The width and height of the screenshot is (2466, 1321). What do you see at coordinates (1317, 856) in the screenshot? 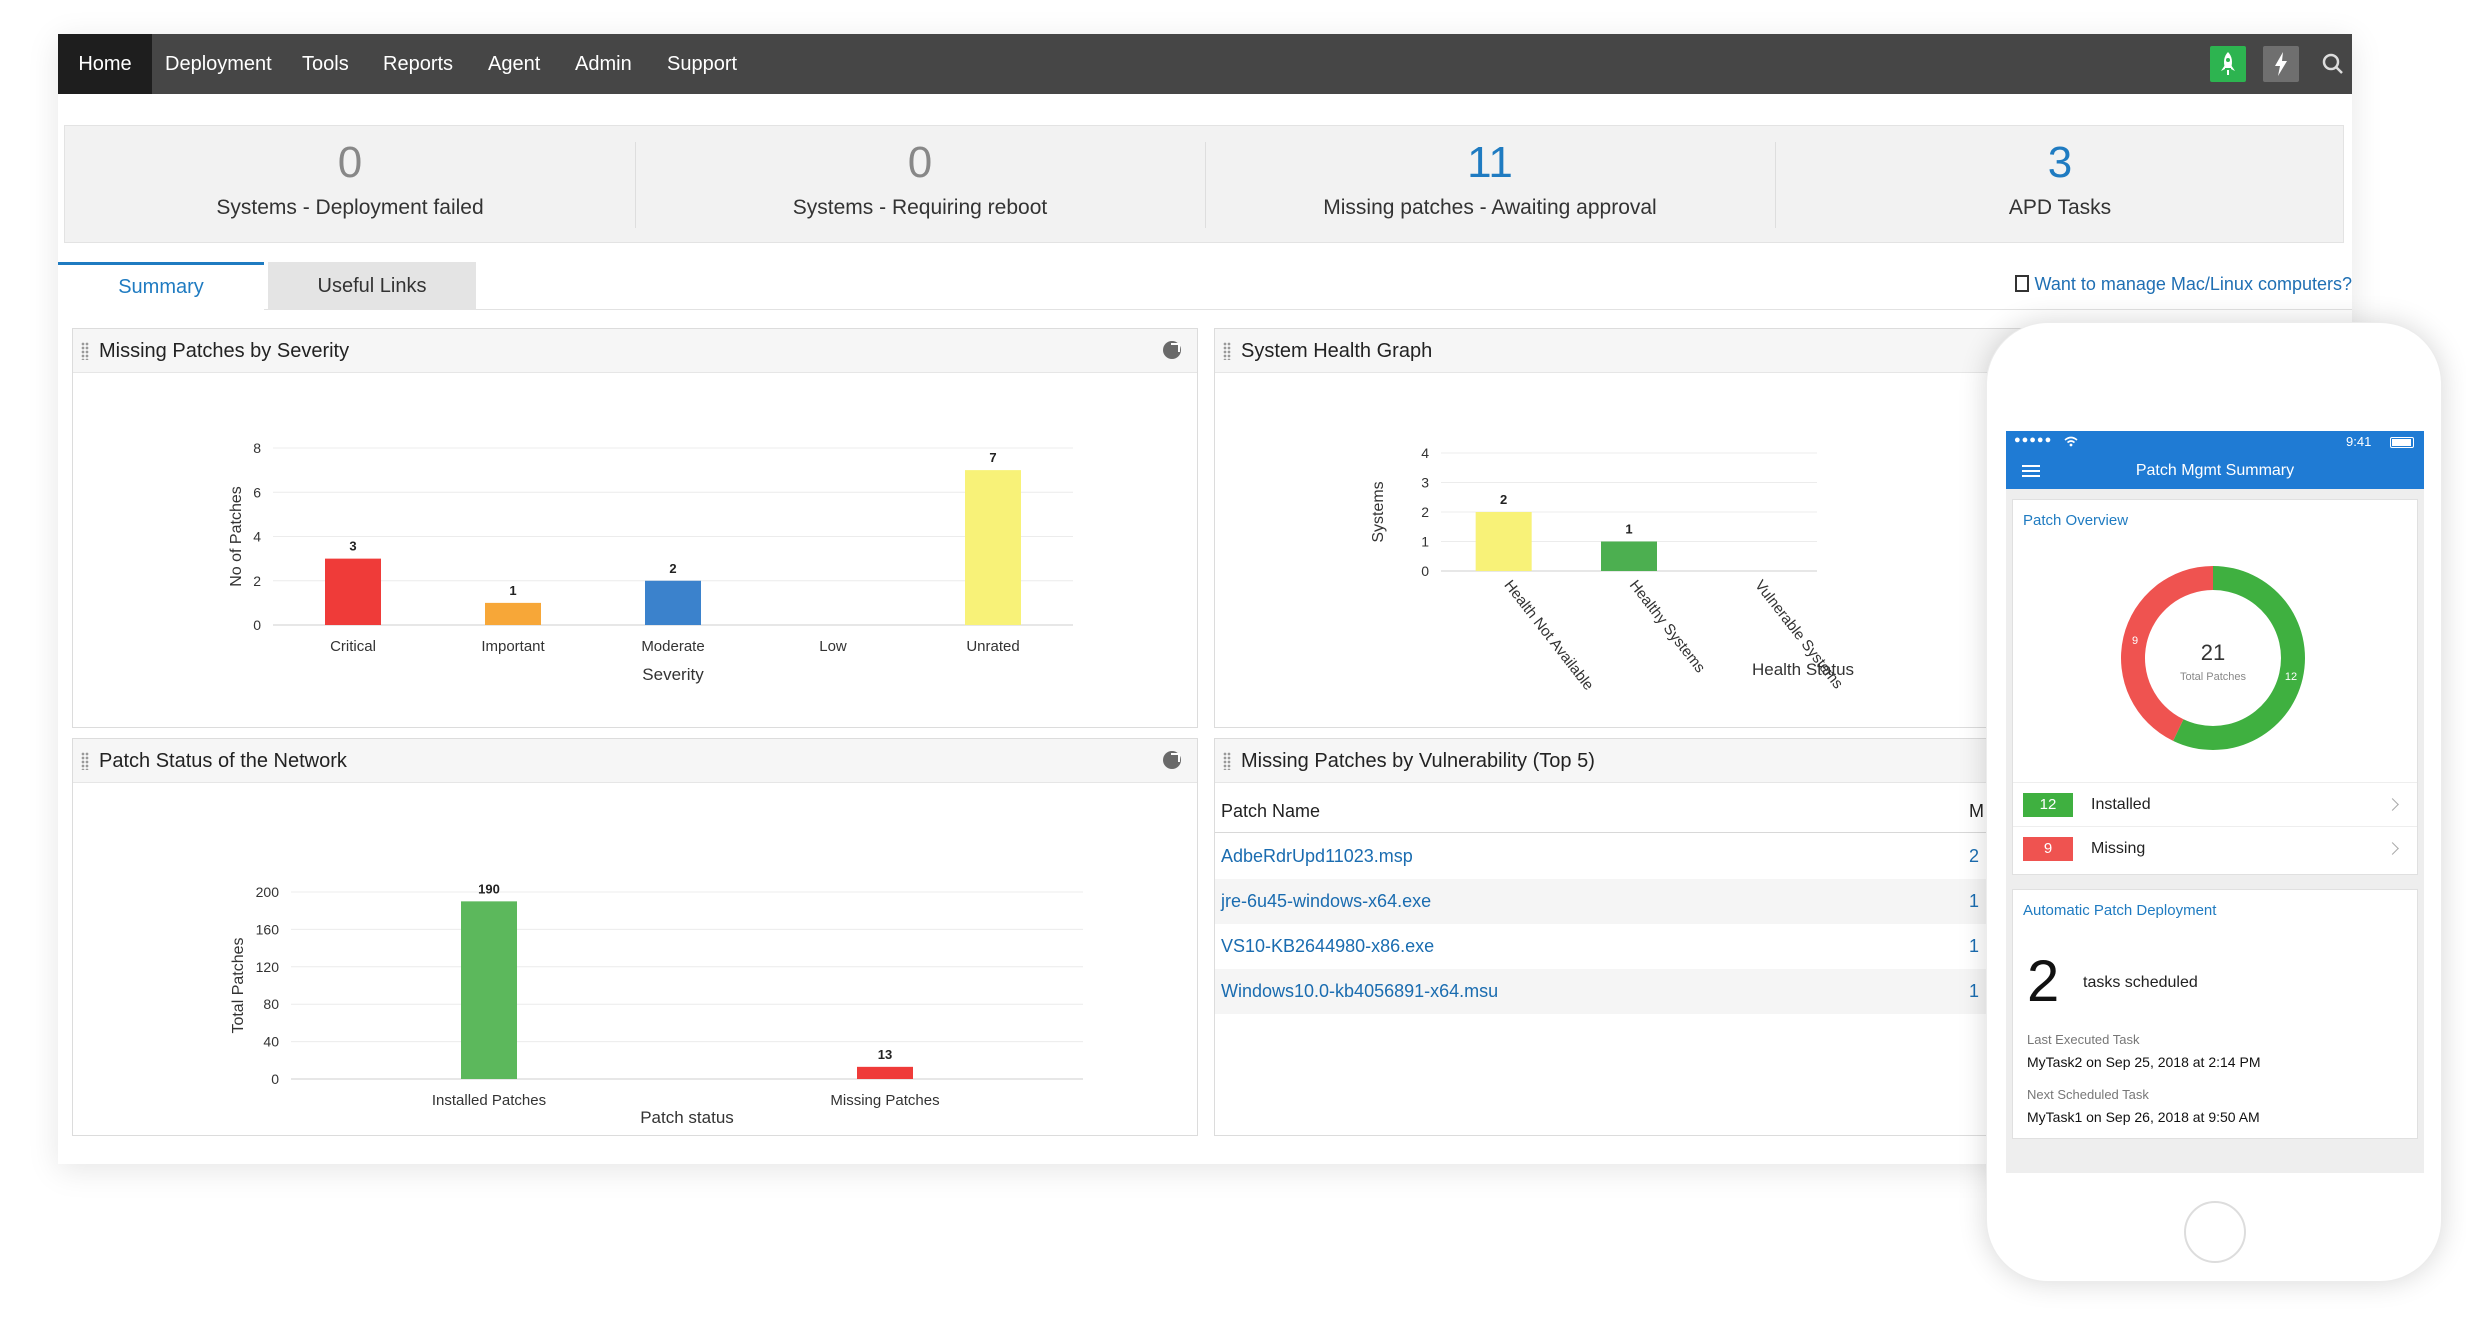
I see `patch-name-link: AdbeRdrUpd11023.msp` at bounding box center [1317, 856].